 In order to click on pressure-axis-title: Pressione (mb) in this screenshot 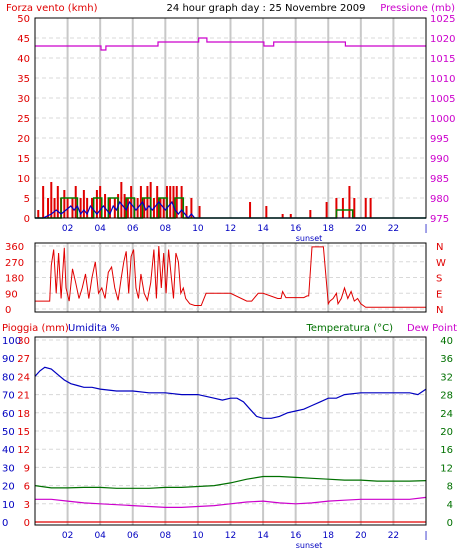, I will do `click(417, 8)`.